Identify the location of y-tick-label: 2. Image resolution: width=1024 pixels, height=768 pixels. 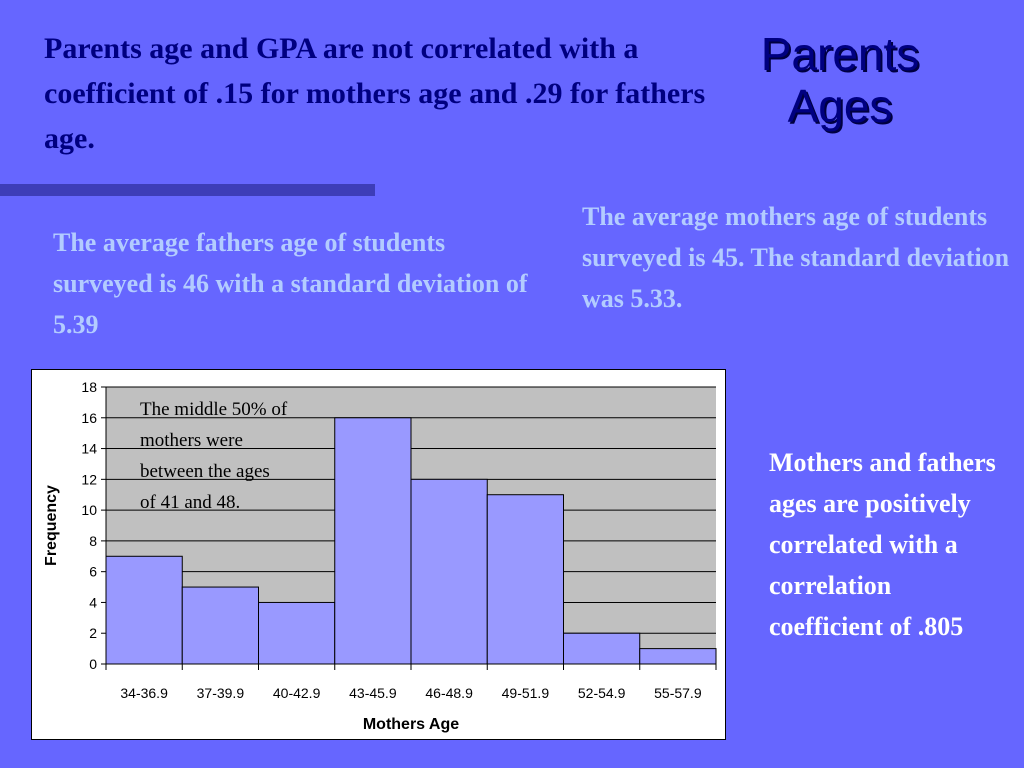
(93, 633).